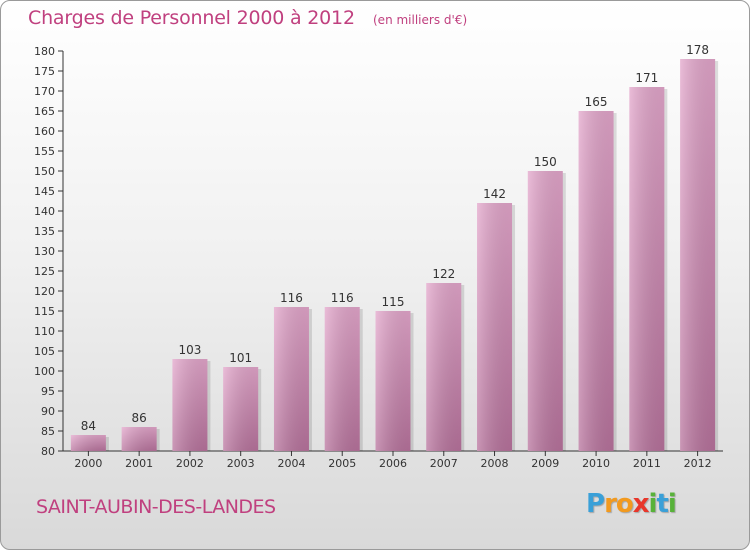 The width and height of the screenshot is (750, 550). What do you see at coordinates (191, 18) in the screenshot?
I see `chart-title: Charges de Personnel 2000 à 2012` at bounding box center [191, 18].